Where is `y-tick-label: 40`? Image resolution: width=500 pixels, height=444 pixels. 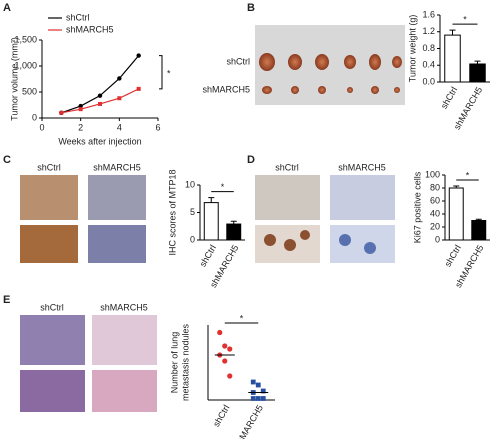 y-tick-label: 40 is located at coordinates (435, 213).